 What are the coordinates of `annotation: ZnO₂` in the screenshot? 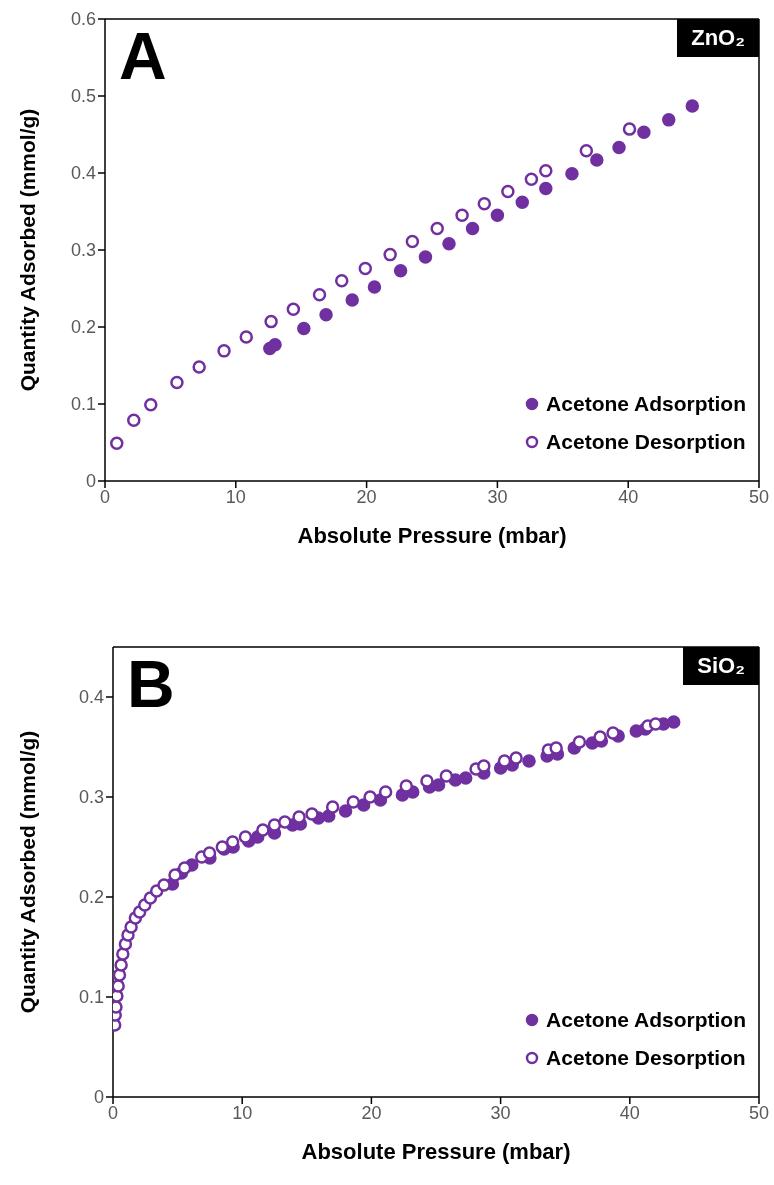 It's located at (718, 38).